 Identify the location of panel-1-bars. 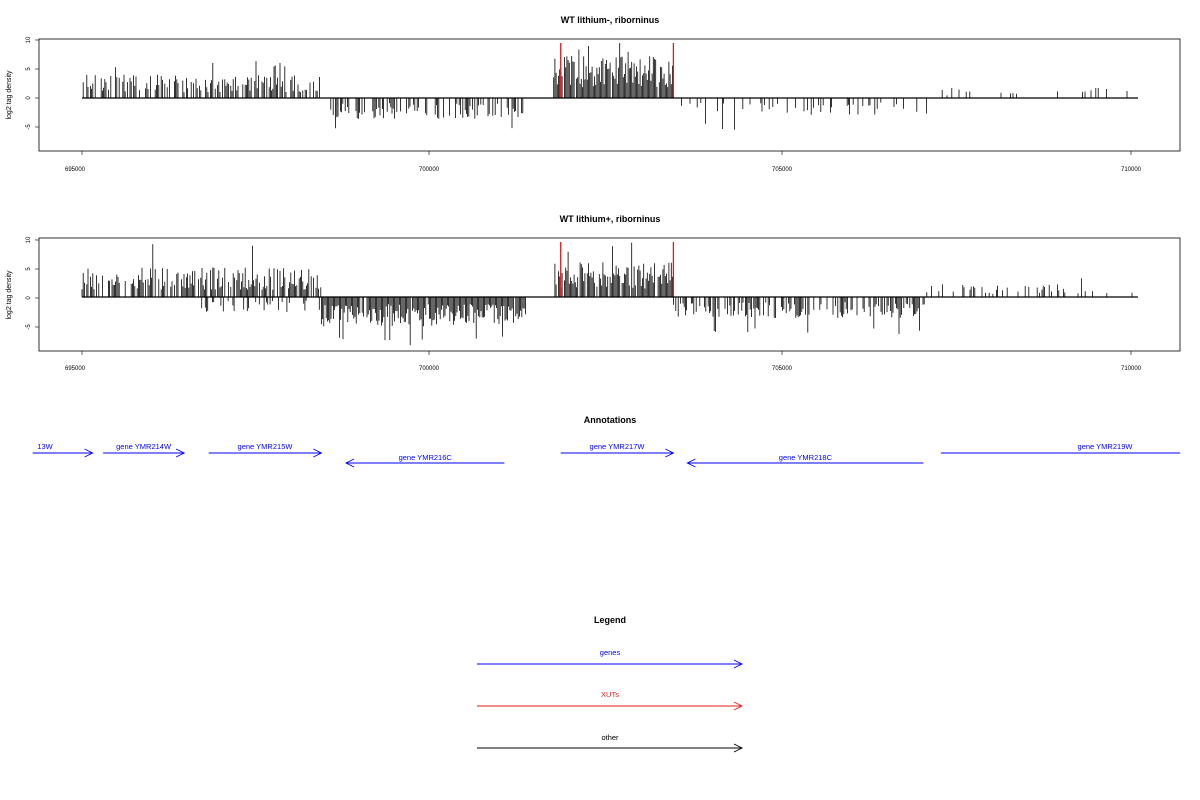
(605, 86).